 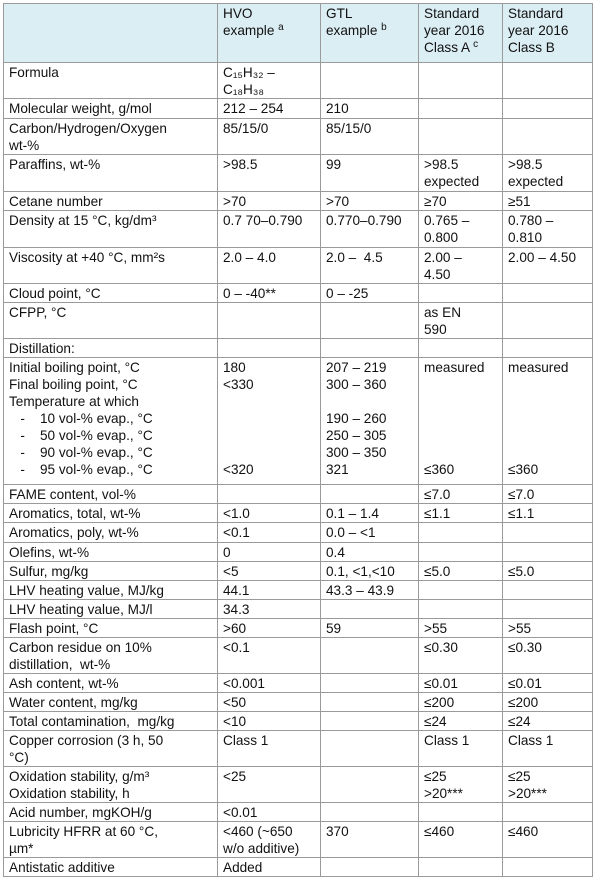 What do you see at coordinates (547, 683) in the screenshot?
I see `value-cell: ≤0.01` at bounding box center [547, 683].